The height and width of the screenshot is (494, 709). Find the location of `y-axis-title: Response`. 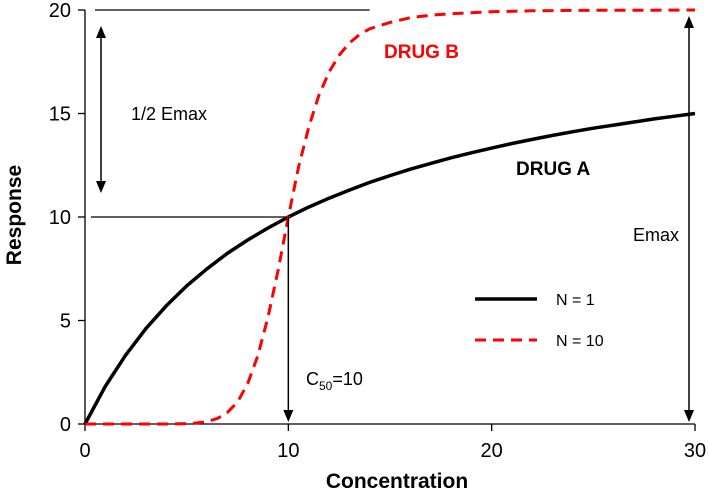

y-axis-title: Response is located at coordinates (14, 215).